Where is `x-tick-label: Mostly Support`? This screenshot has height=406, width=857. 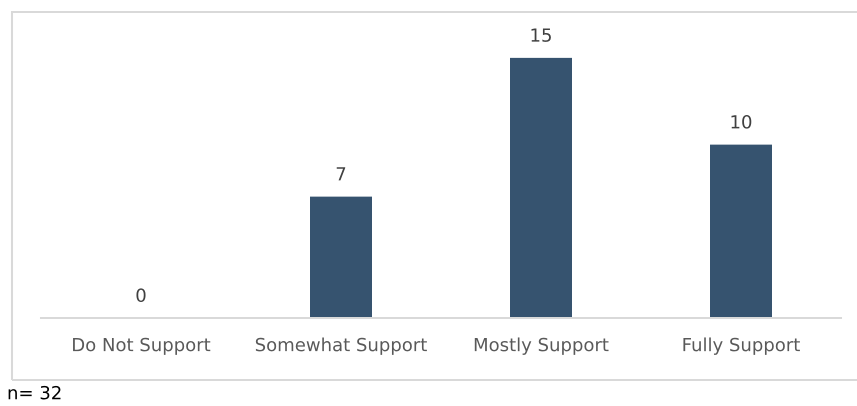 x-tick-label: Mostly Support is located at coordinates (541, 346).